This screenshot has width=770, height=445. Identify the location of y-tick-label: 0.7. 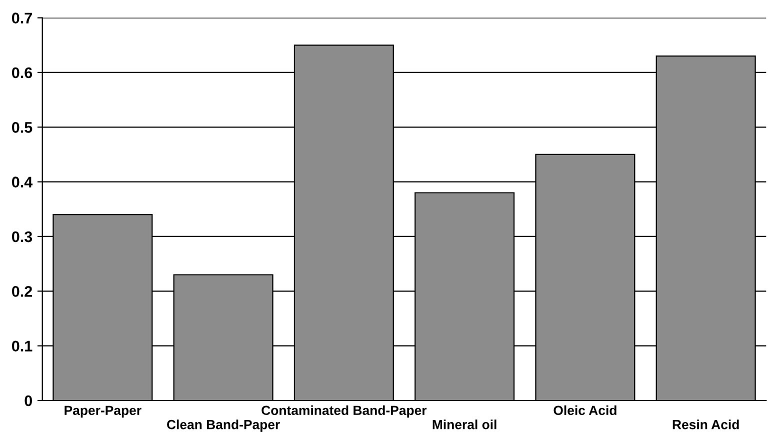
(22, 18).